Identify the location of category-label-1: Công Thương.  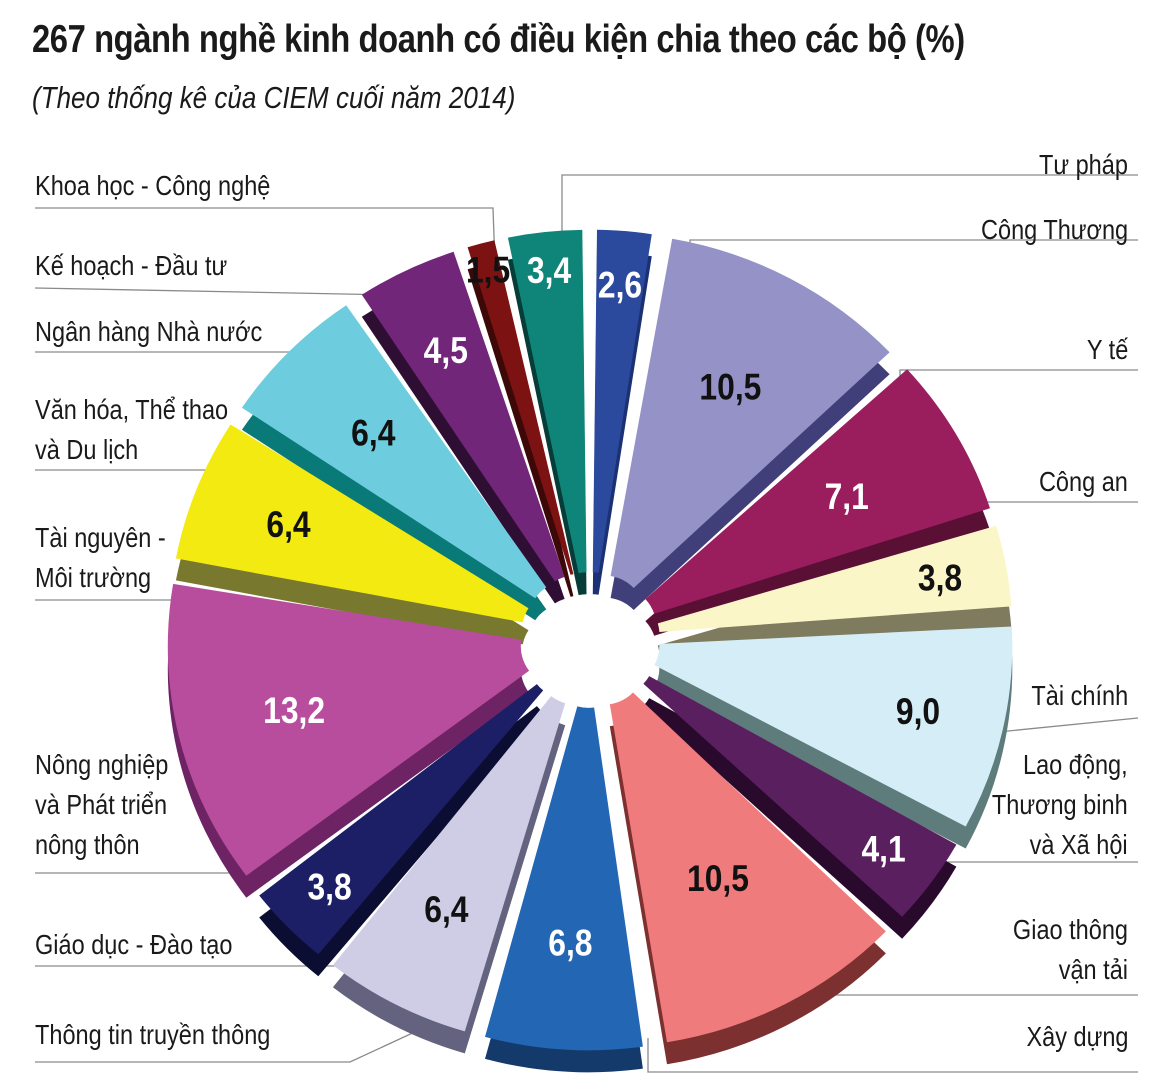
(1054, 230).